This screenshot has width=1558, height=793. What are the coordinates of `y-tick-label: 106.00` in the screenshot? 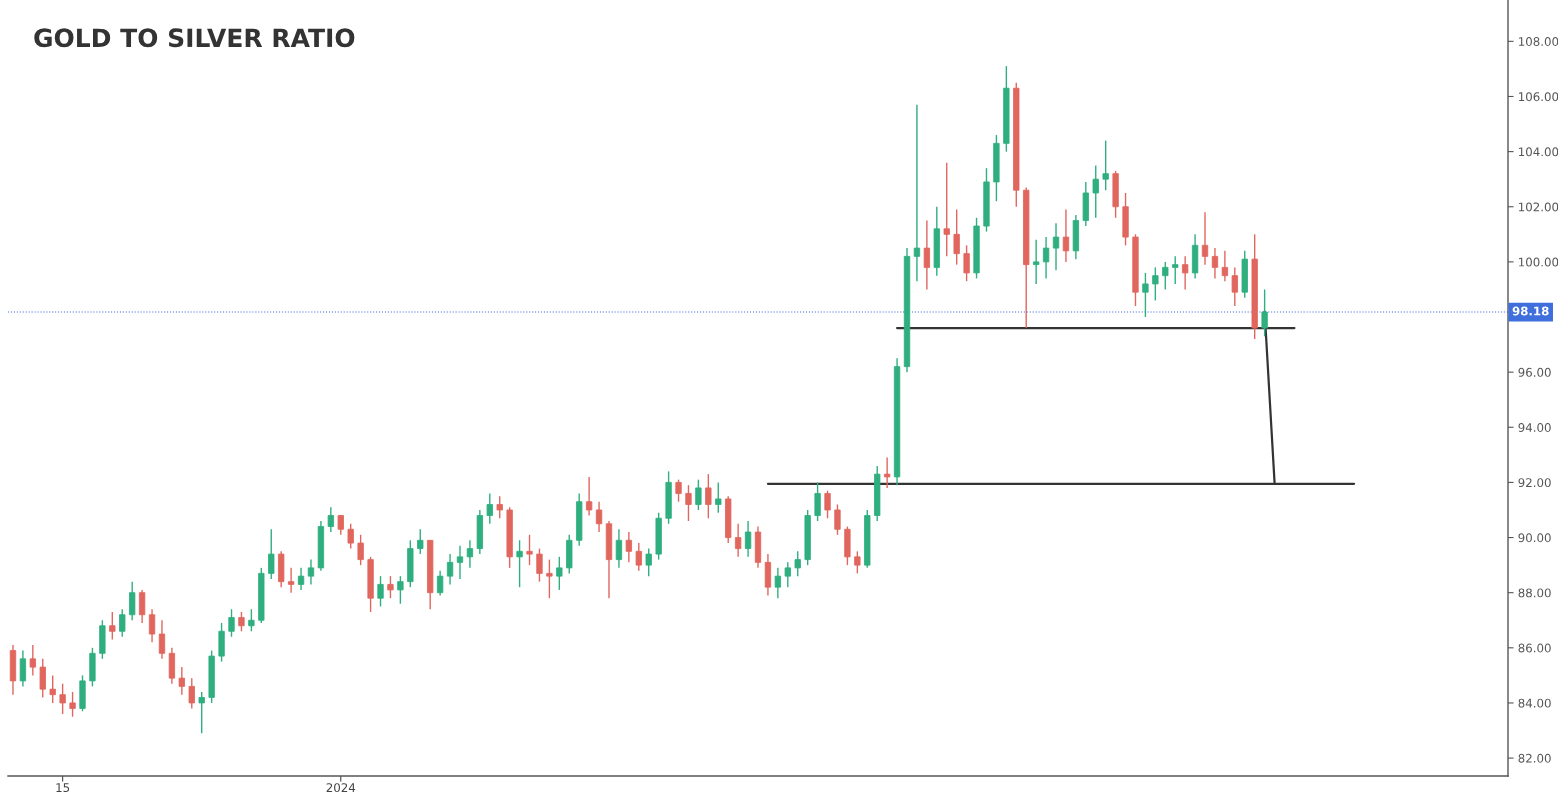 It's located at (1538, 97).